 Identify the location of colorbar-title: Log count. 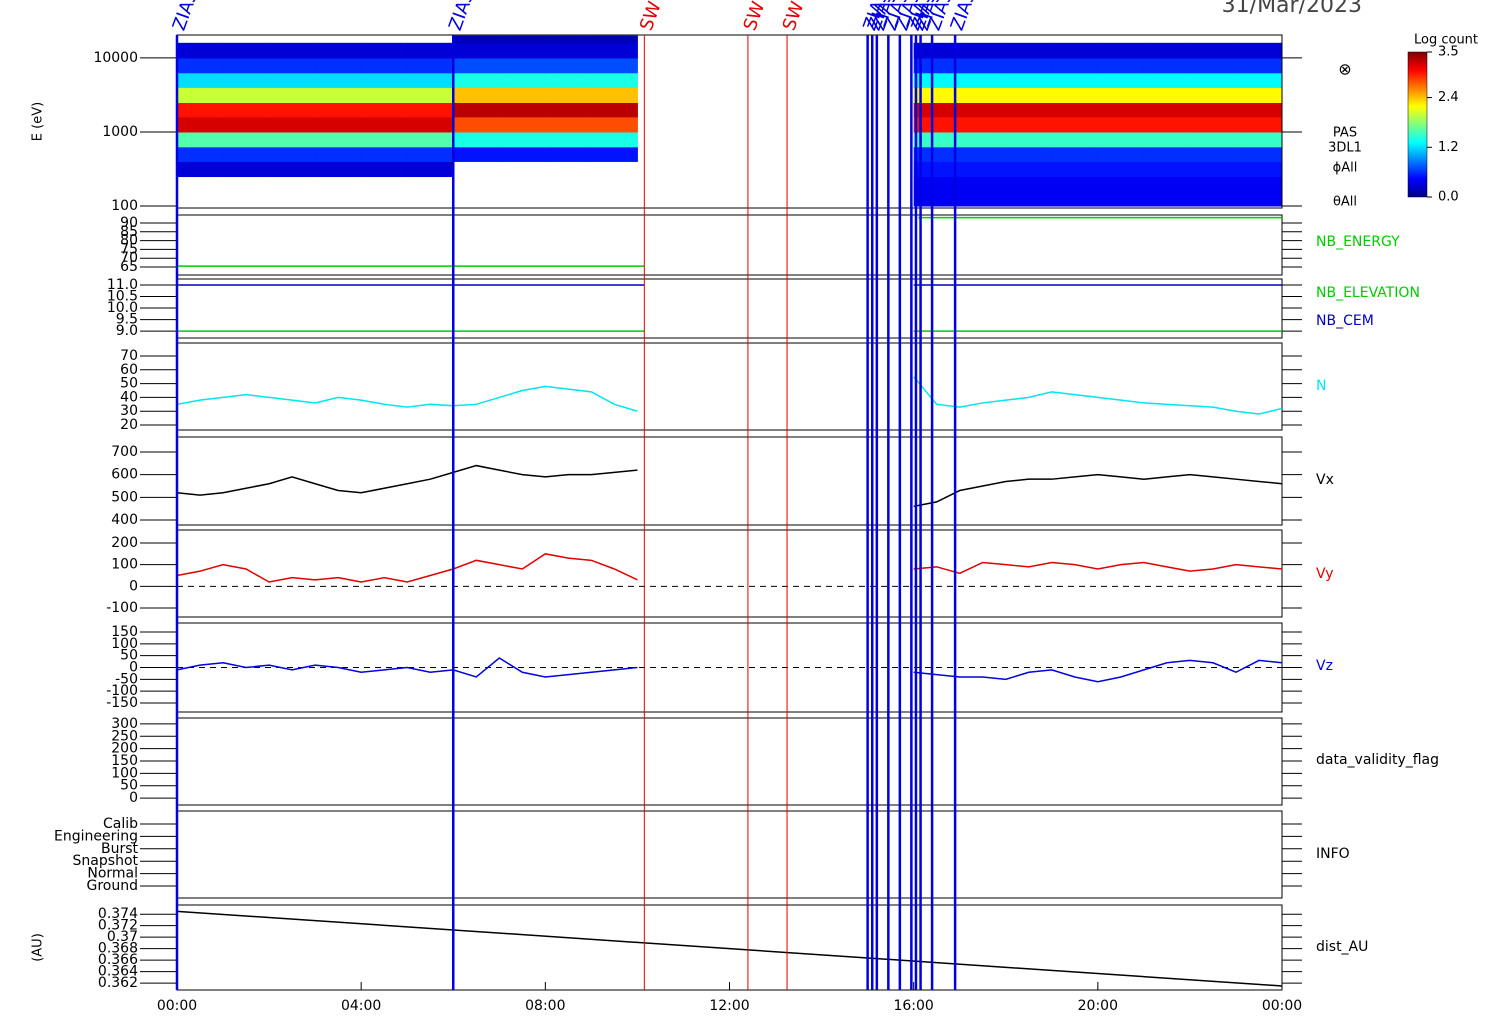
(1446, 40).